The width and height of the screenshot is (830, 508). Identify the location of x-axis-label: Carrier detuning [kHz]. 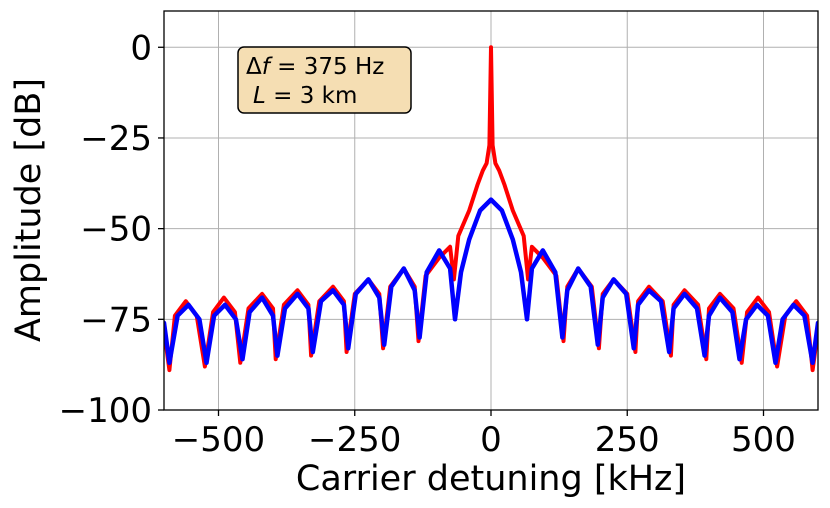
(491, 479).